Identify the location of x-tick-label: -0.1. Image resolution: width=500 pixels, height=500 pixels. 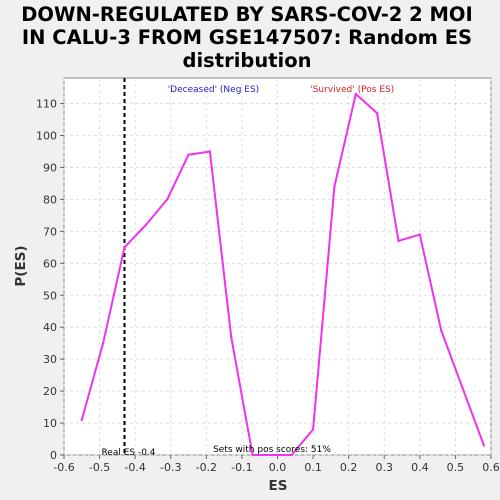
(241, 467).